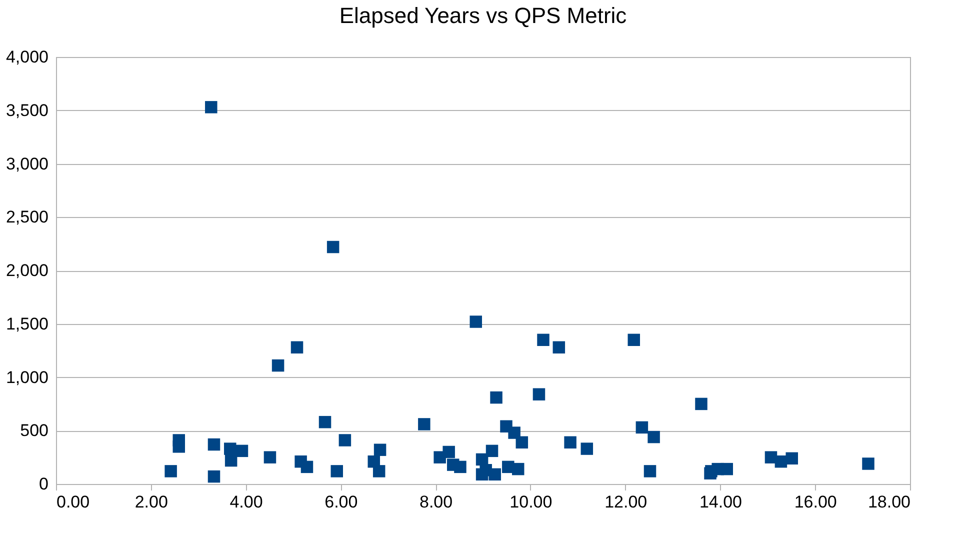 The width and height of the screenshot is (979, 554). I want to click on y-tick-label: 1,000, so click(27, 377).